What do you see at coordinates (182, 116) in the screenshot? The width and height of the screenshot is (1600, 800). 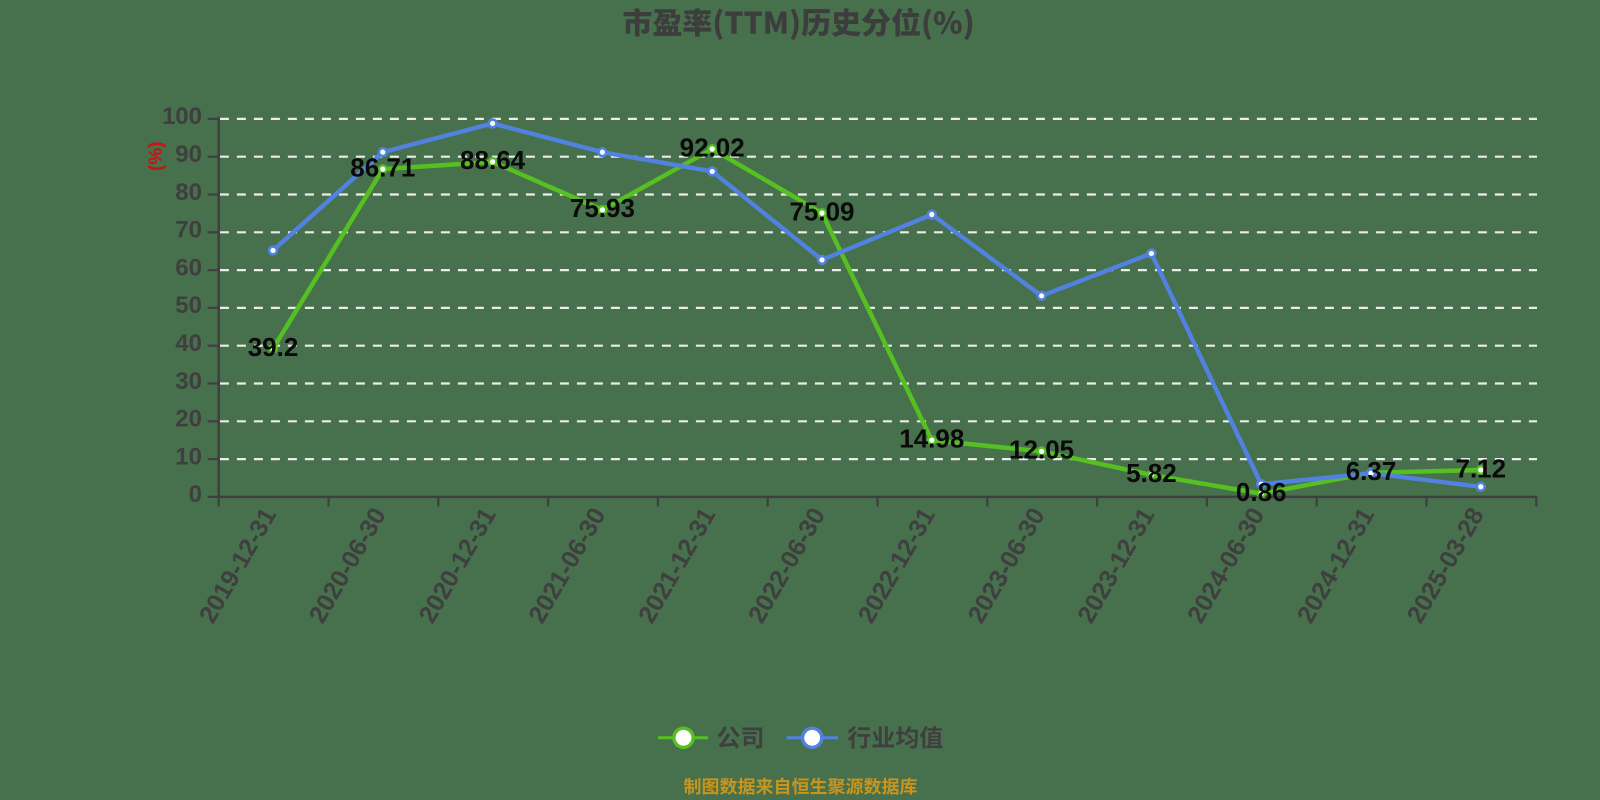 I see `svg-text: 100` at bounding box center [182, 116].